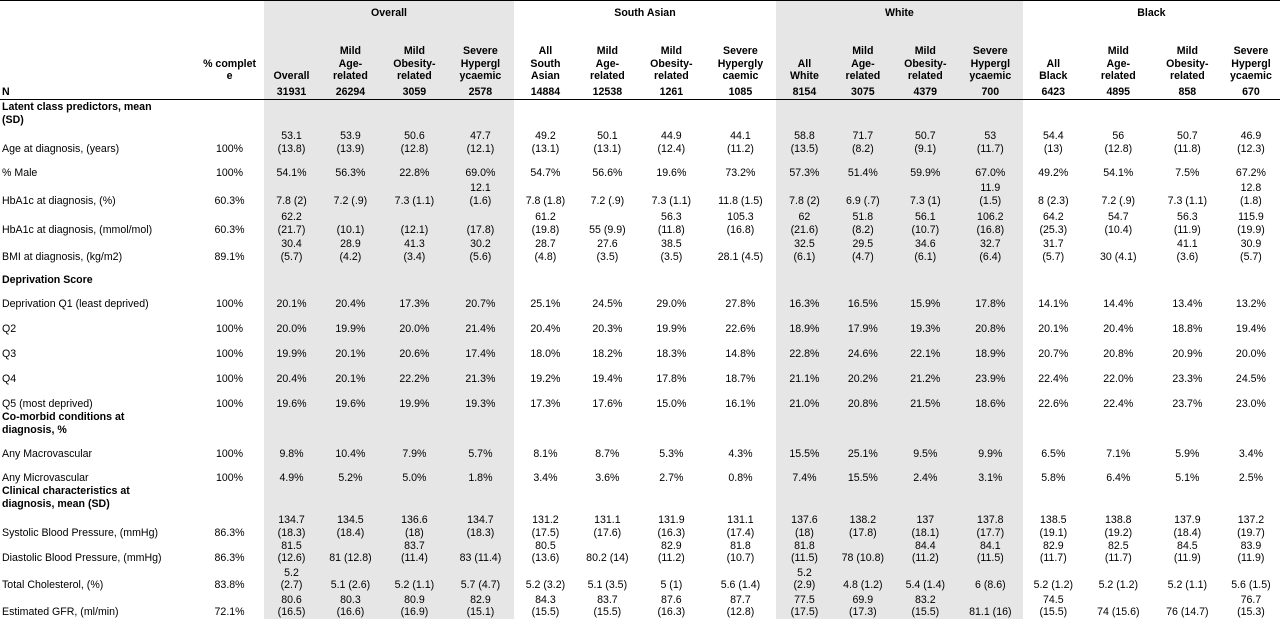 This screenshot has width=1280, height=631. I want to click on table-cell: 5 (1), so click(671, 585).